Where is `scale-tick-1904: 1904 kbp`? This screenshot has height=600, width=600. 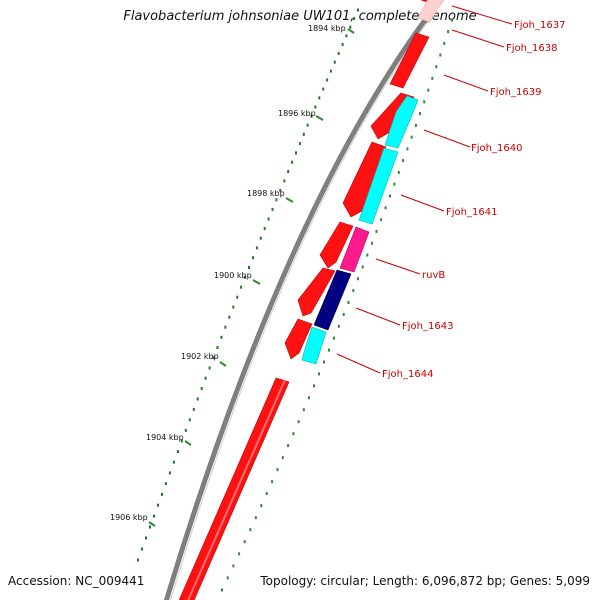 scale-tick-1904: 1904 kbp is located at coordinates (169, 439).